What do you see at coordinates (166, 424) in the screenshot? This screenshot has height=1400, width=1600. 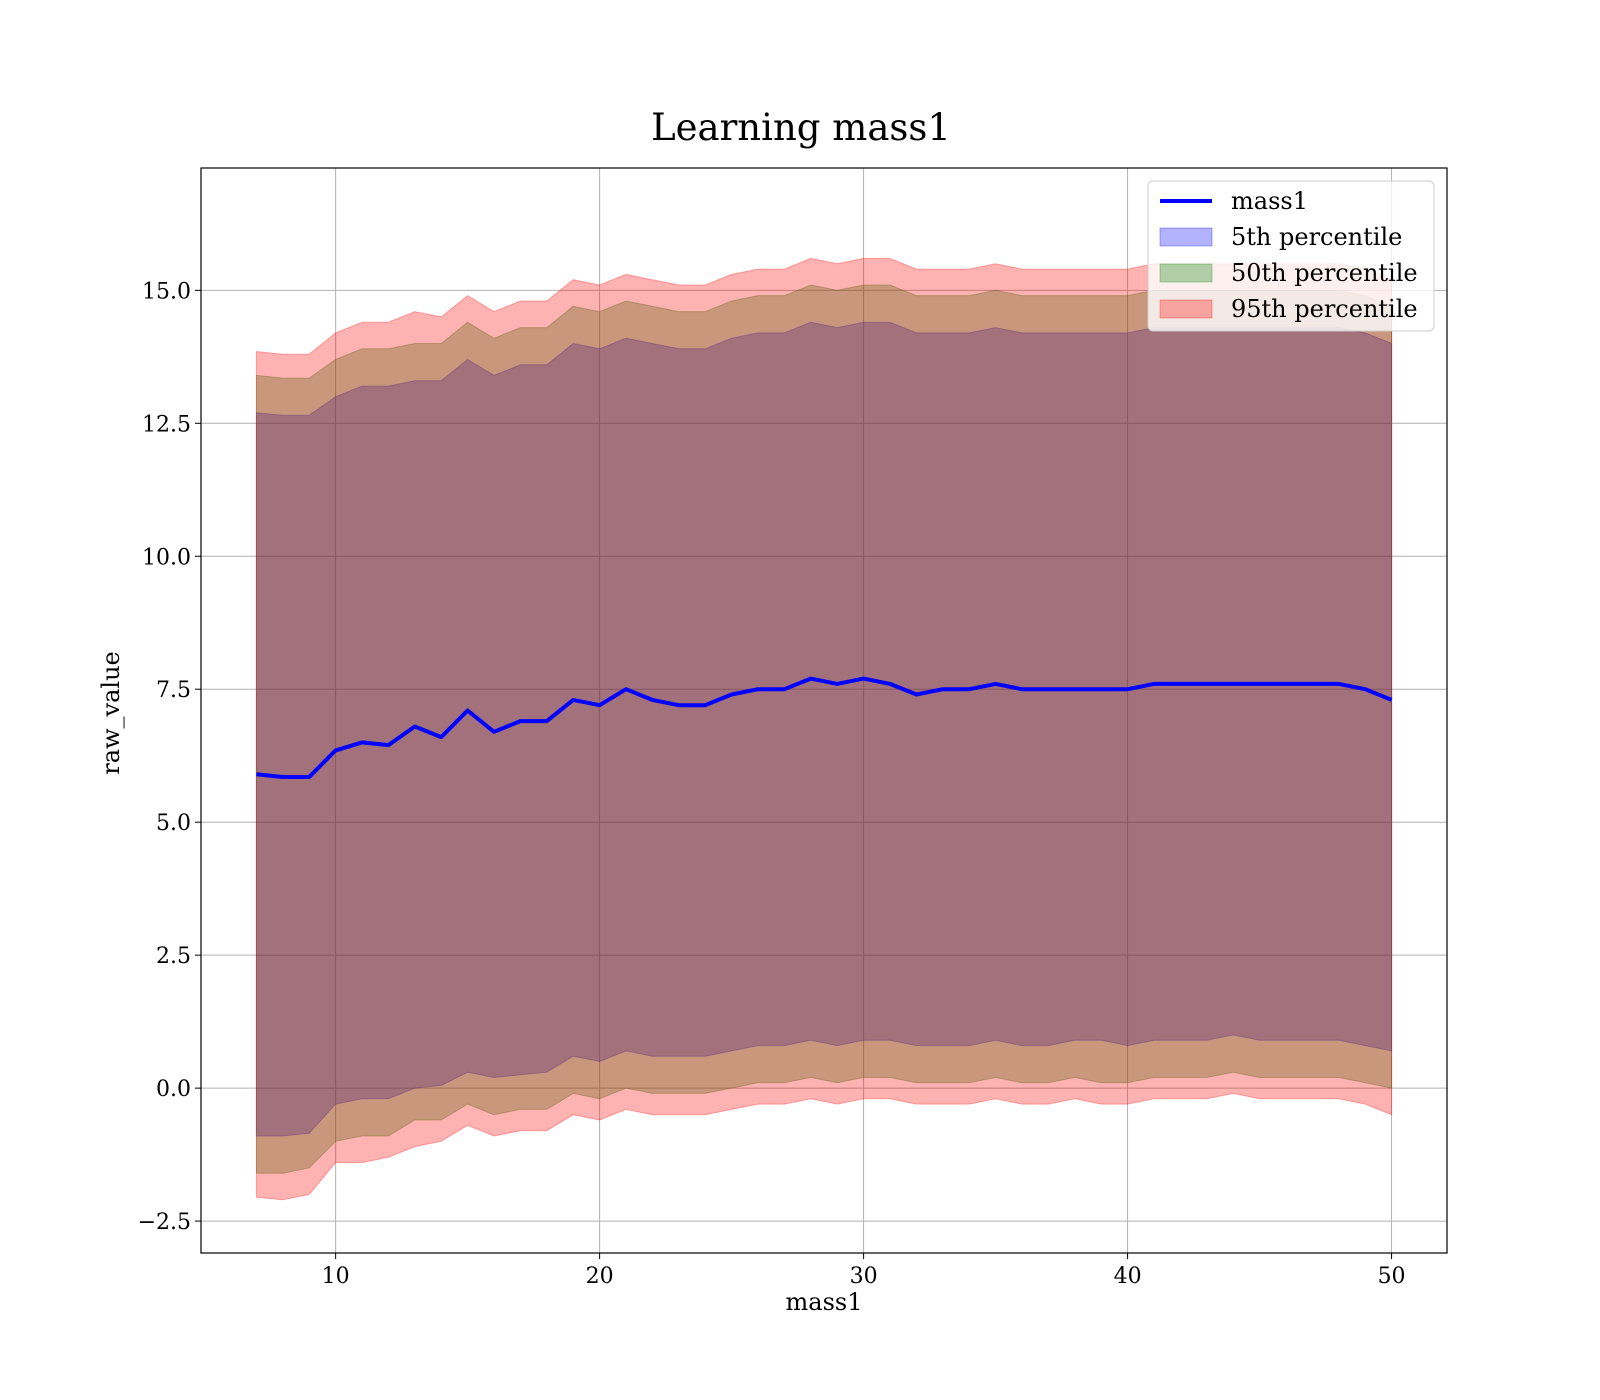 I see `y-tick-label: 12.5` at bounding box center [166, 424].